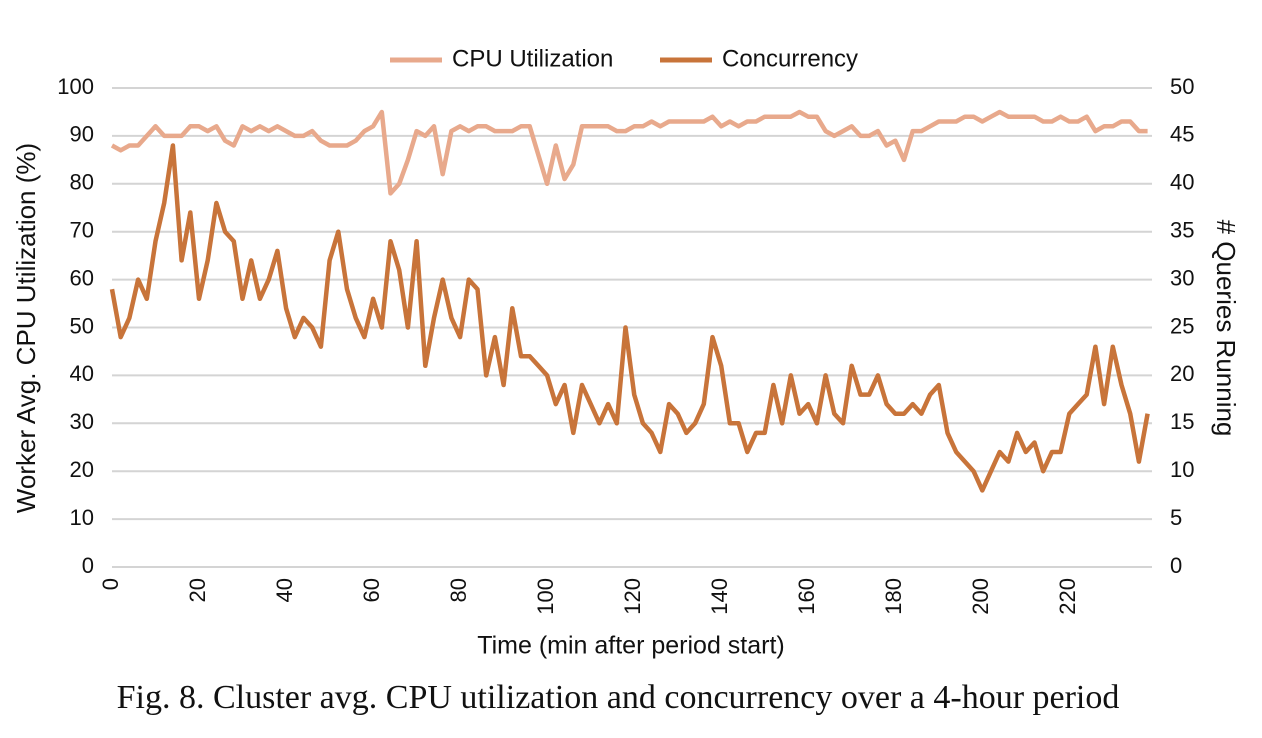 The image size is (1262, 738). What do you see at coordinates (1182, 373) in the screenshot?
I see `y2-tick-label: 20` at bounding box center [1182, 373].